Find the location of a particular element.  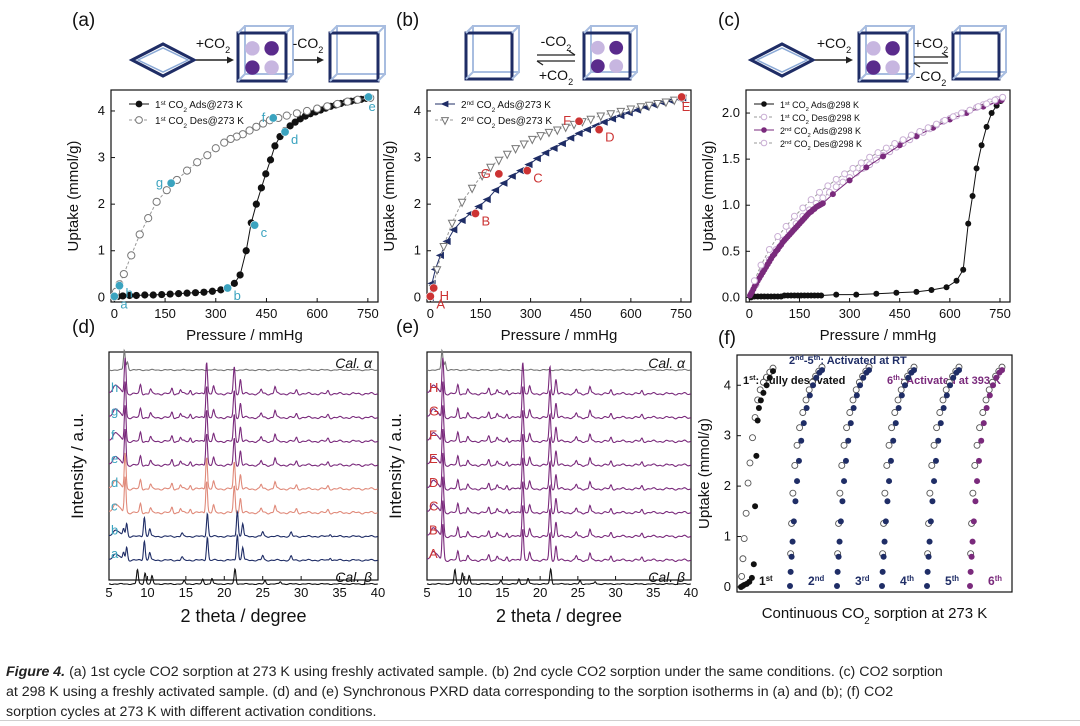

schematic-a-step-1: +CO2 is located at coordinates (213, 45).